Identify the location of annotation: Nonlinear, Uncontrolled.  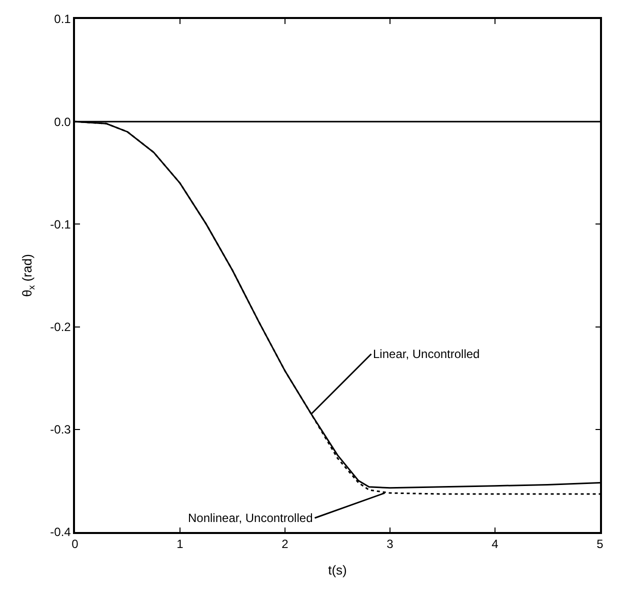
(250, 518).